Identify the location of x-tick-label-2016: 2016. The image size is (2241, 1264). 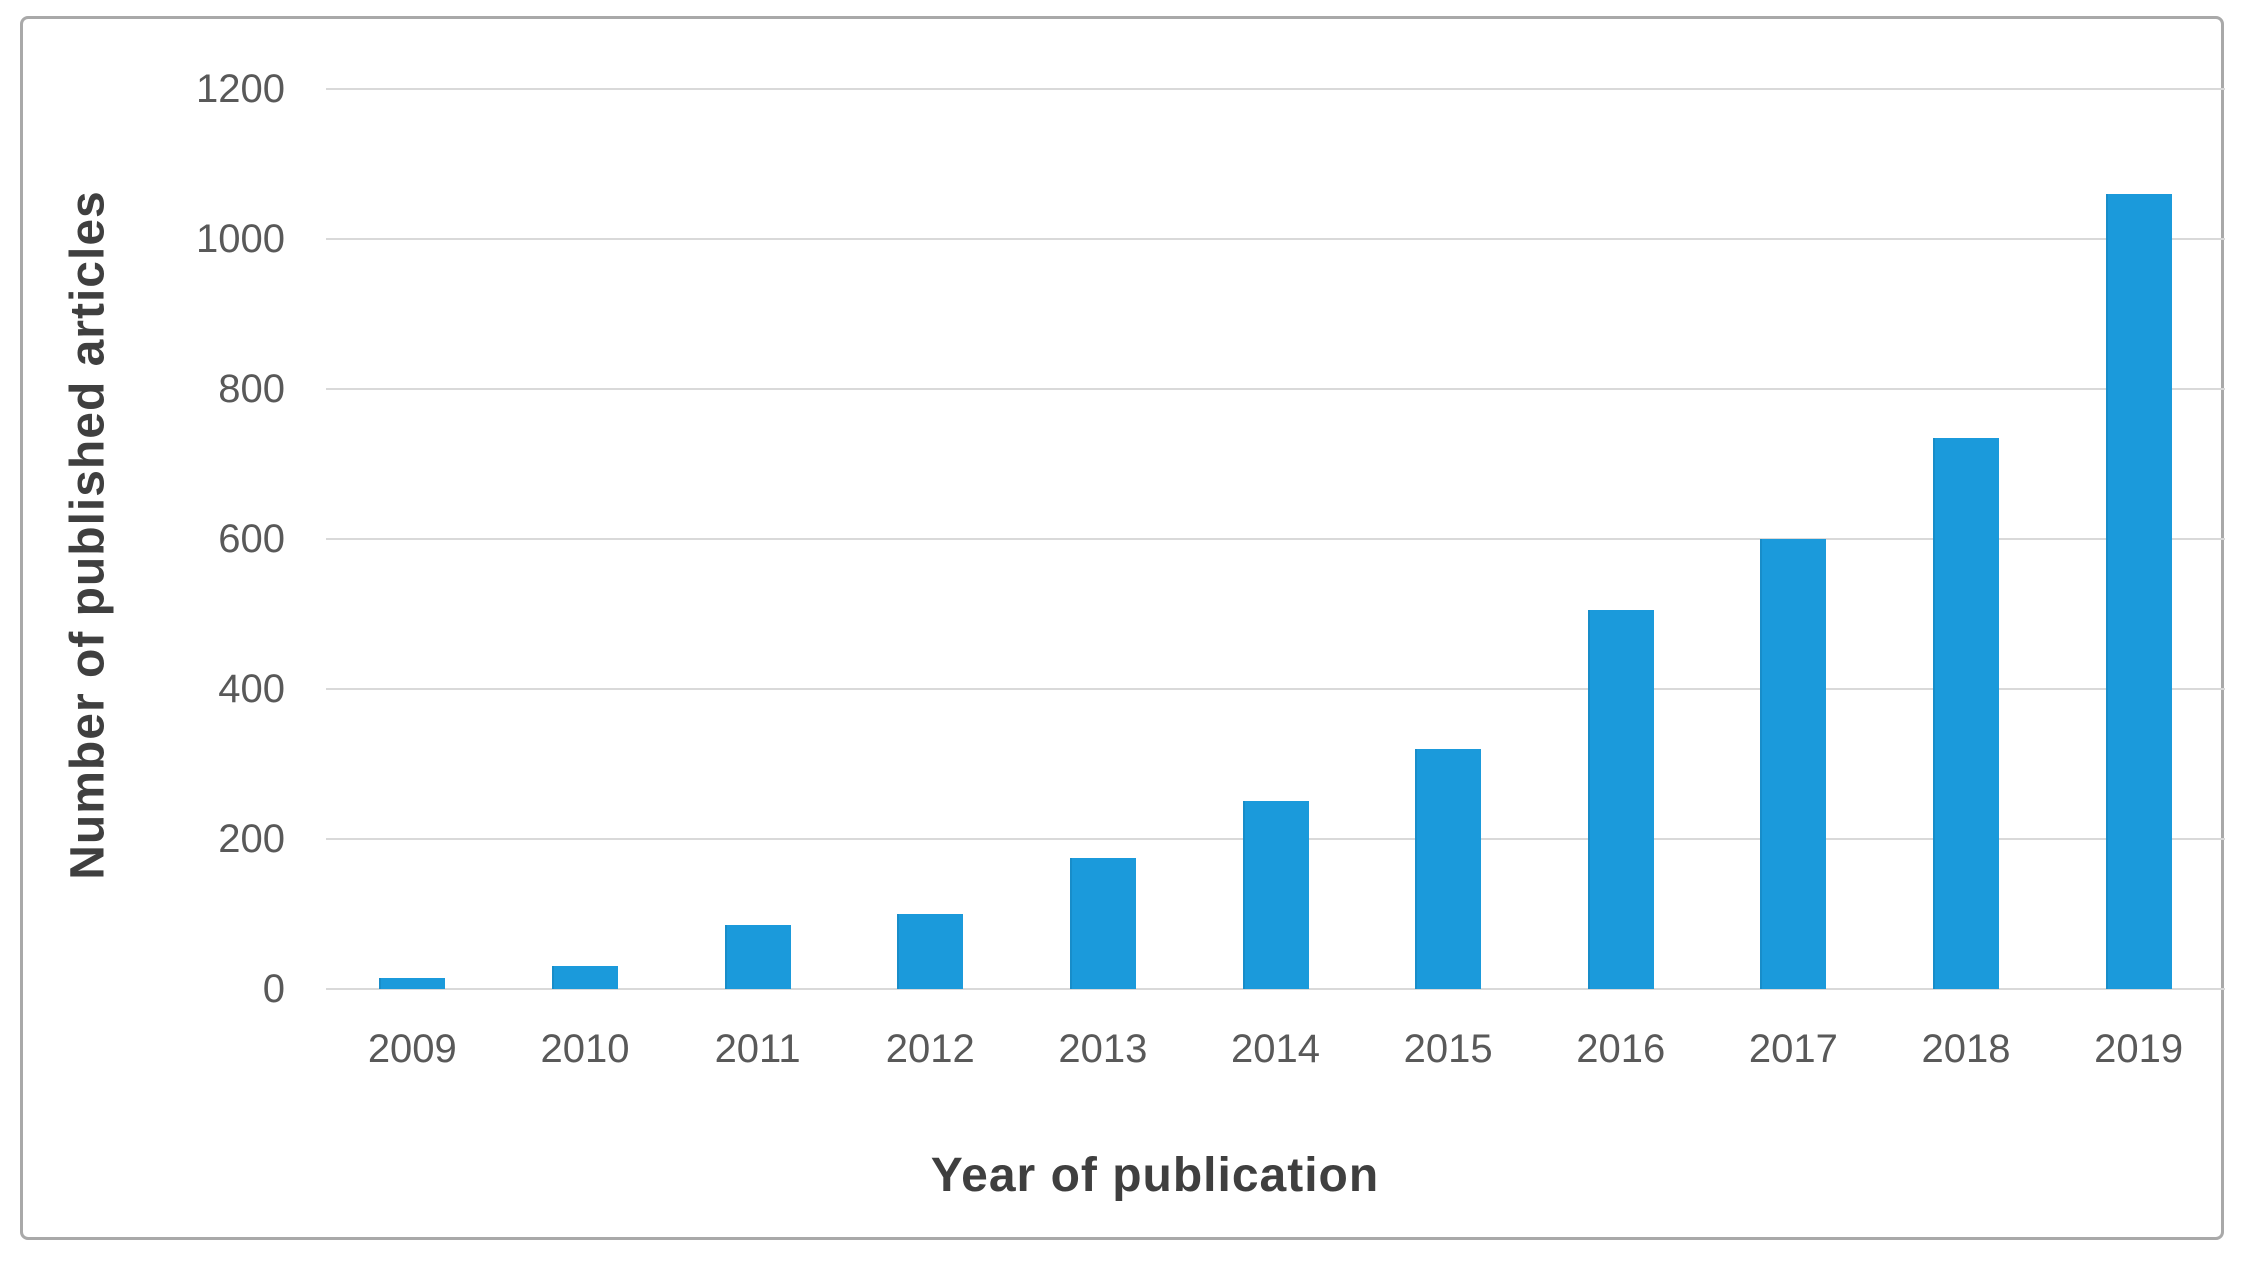
(1621, 1049).